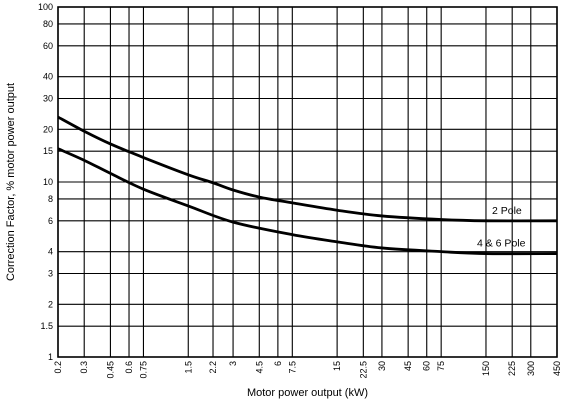 The width and height of the screenshot is (561, 402). What do you see at coordinates (50, 274) in the screenshot?
I see `y-tick-label: 3` at bounding box center [50, 274].